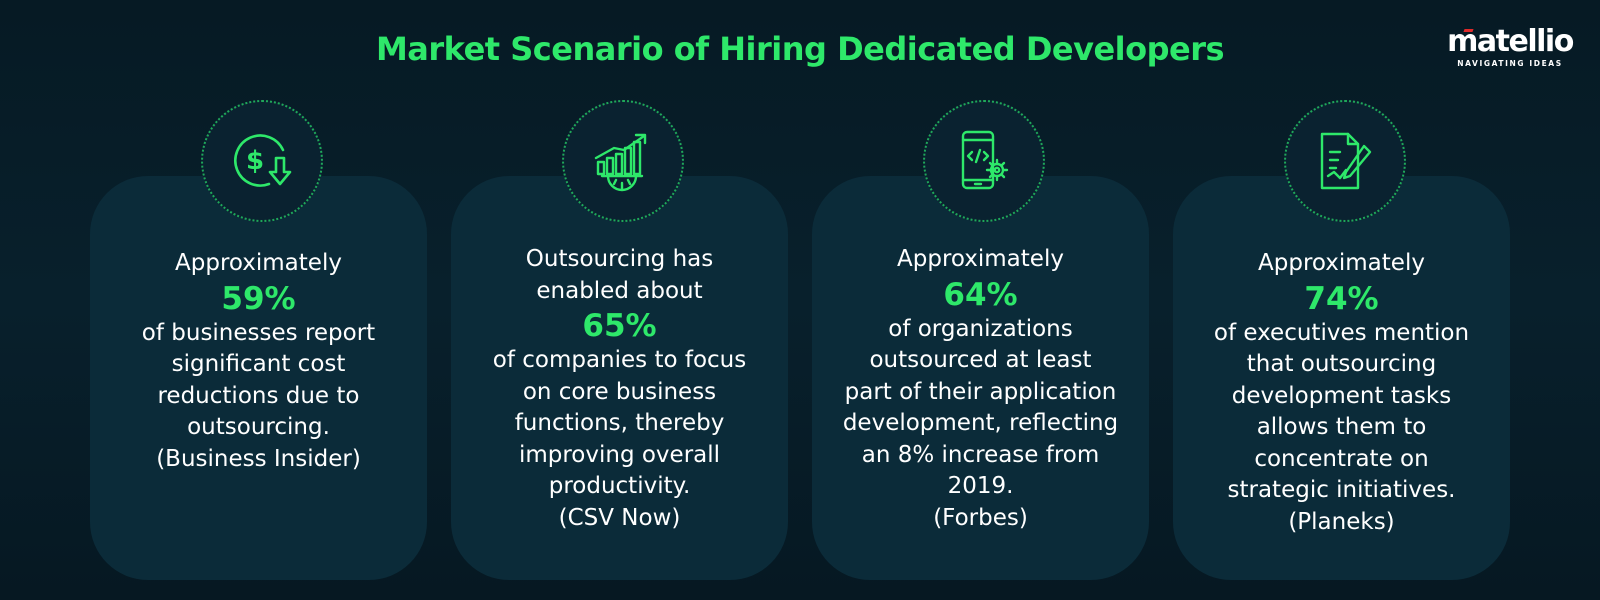  What do you see at coordinates (980, 486) in the screenshot?
I see `card-body-line: 2019.` at bounding box center [980, 486].